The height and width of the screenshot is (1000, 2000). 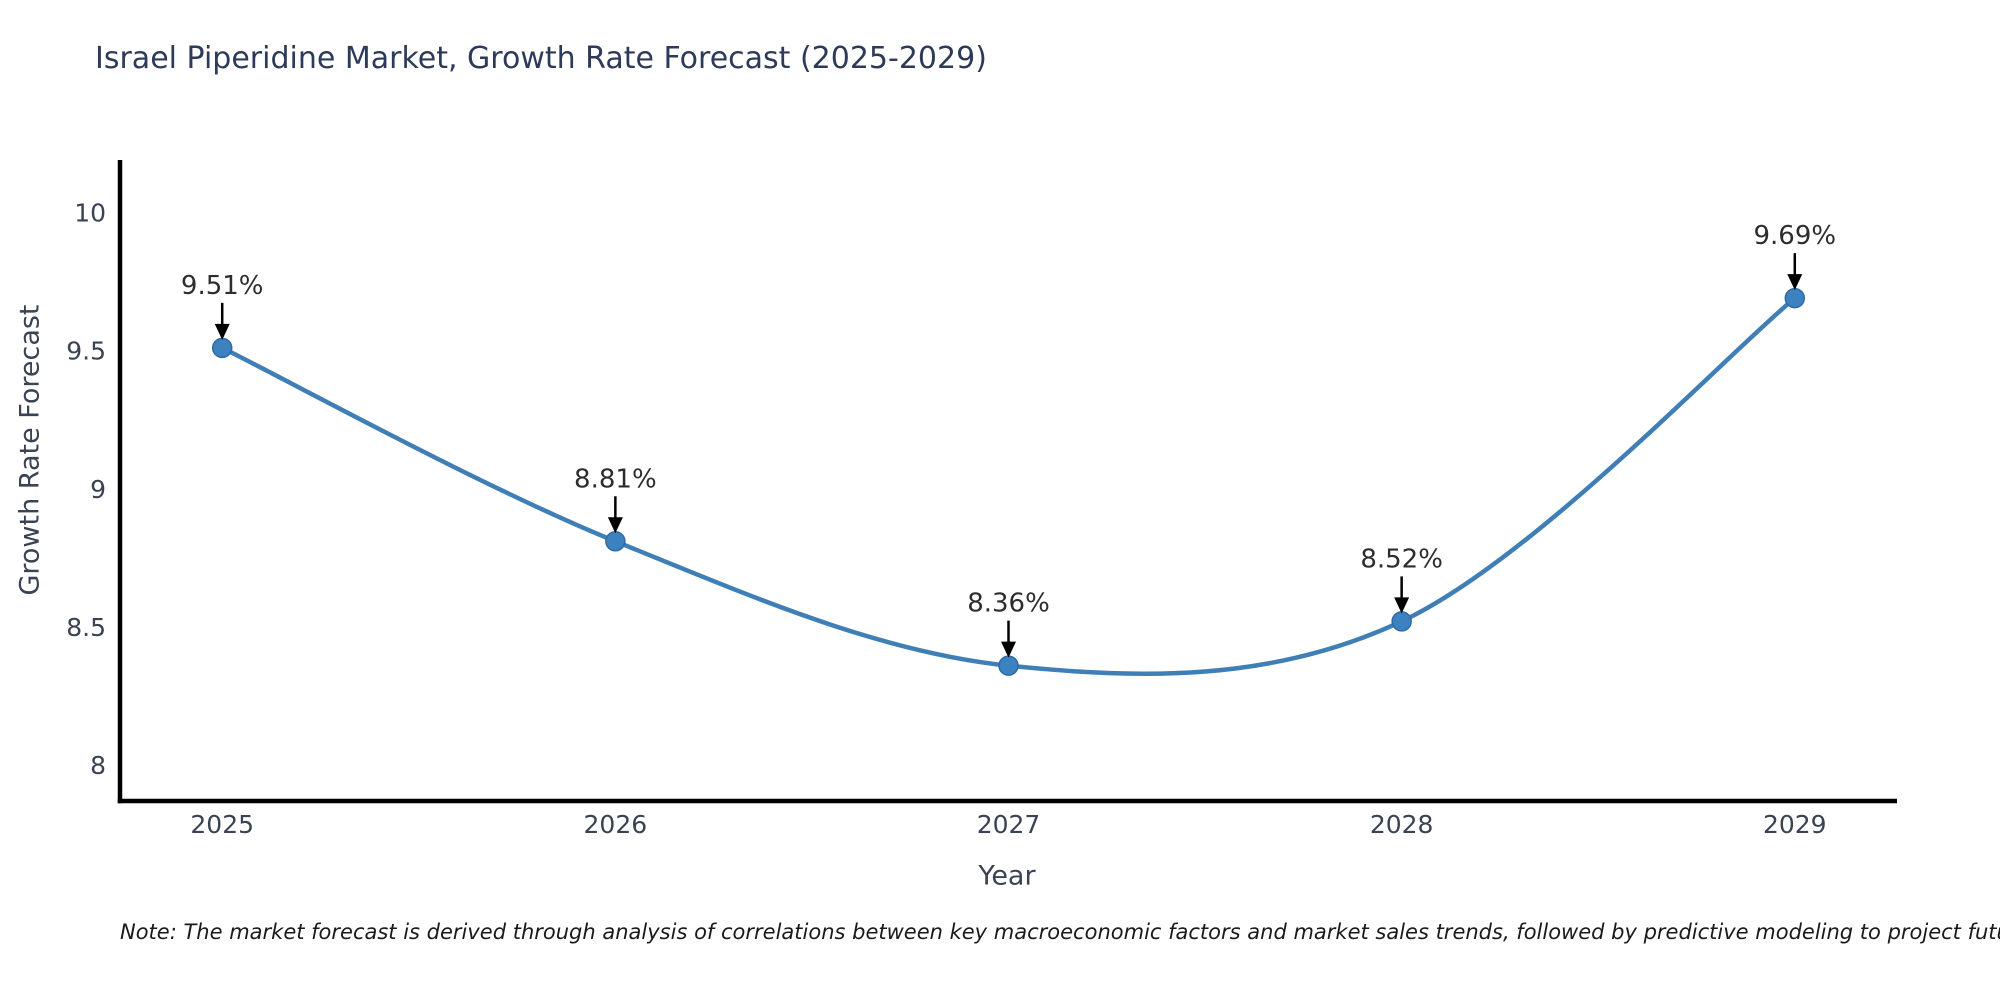 What do you see at coordinates (86, 351) in the screenshot?
I see `y-tick-label: 9.5` at bounding box center [86, 351].